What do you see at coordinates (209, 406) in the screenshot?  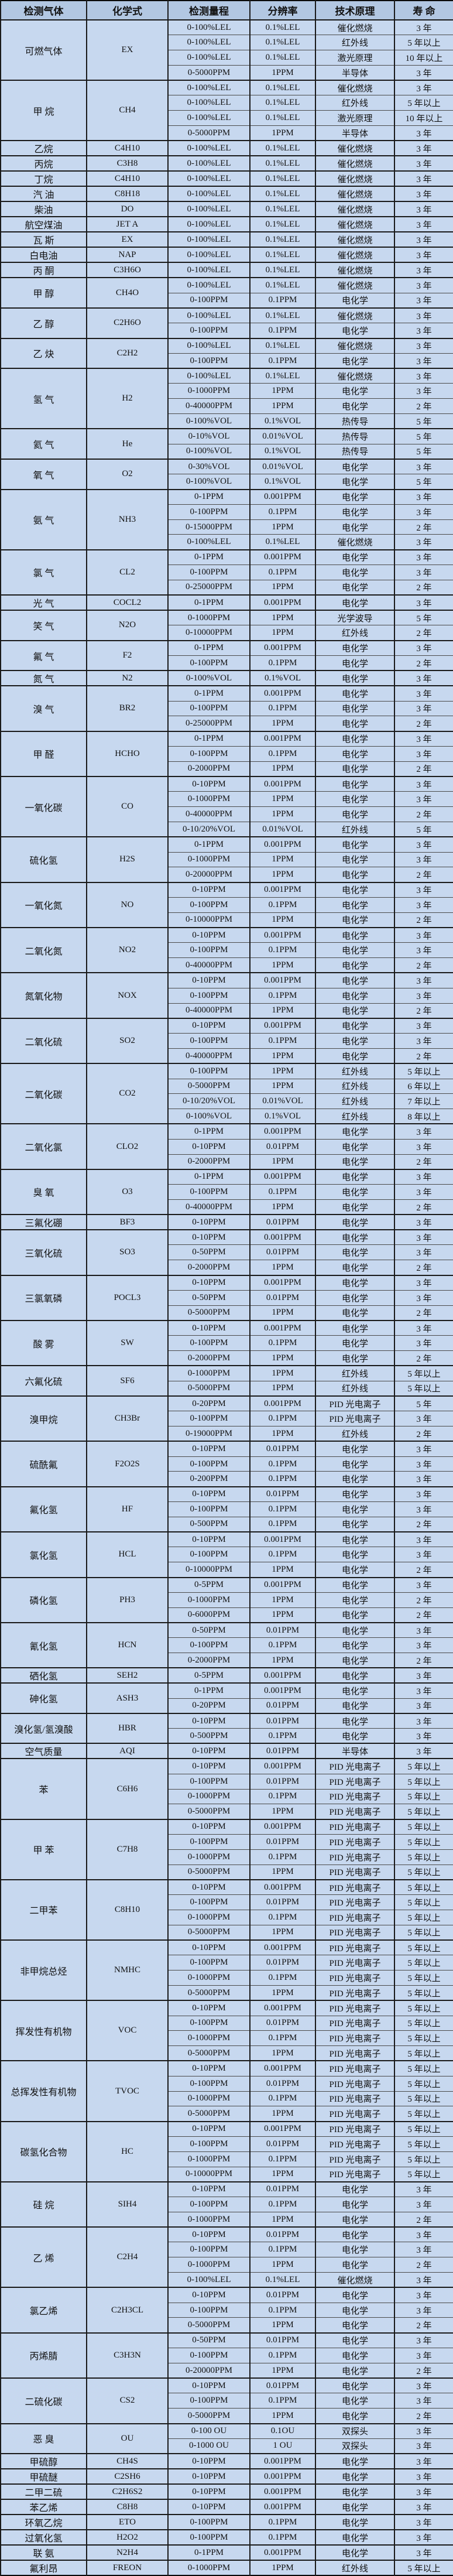 I see `range-cell: 0-40000PPM` at bounding box center [209, 406].